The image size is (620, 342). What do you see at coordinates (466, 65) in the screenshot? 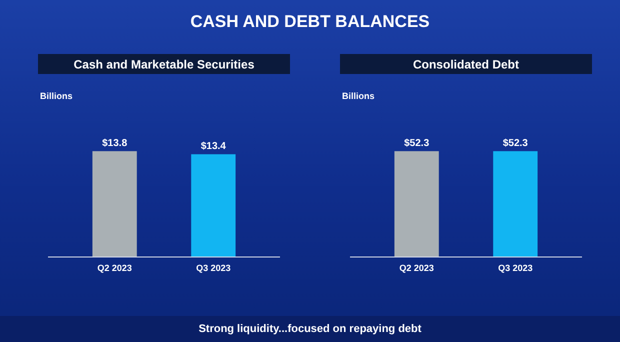
I see `chart-title: Consolidated Debt` at bounding box center [466, 65].